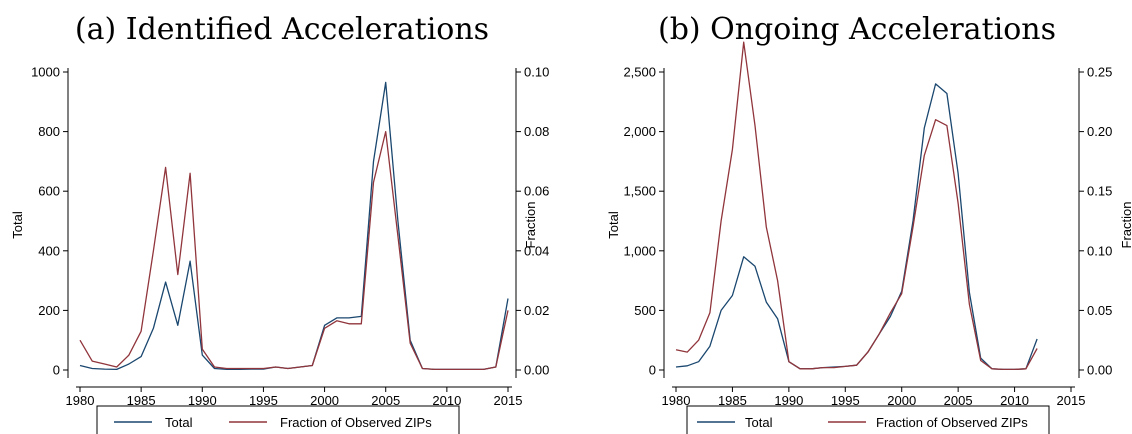  What do you see at coordinates (639, 131) in the screenshot?
I see `y-tick-label-left: 2,000` at bounding box center [639, 131].